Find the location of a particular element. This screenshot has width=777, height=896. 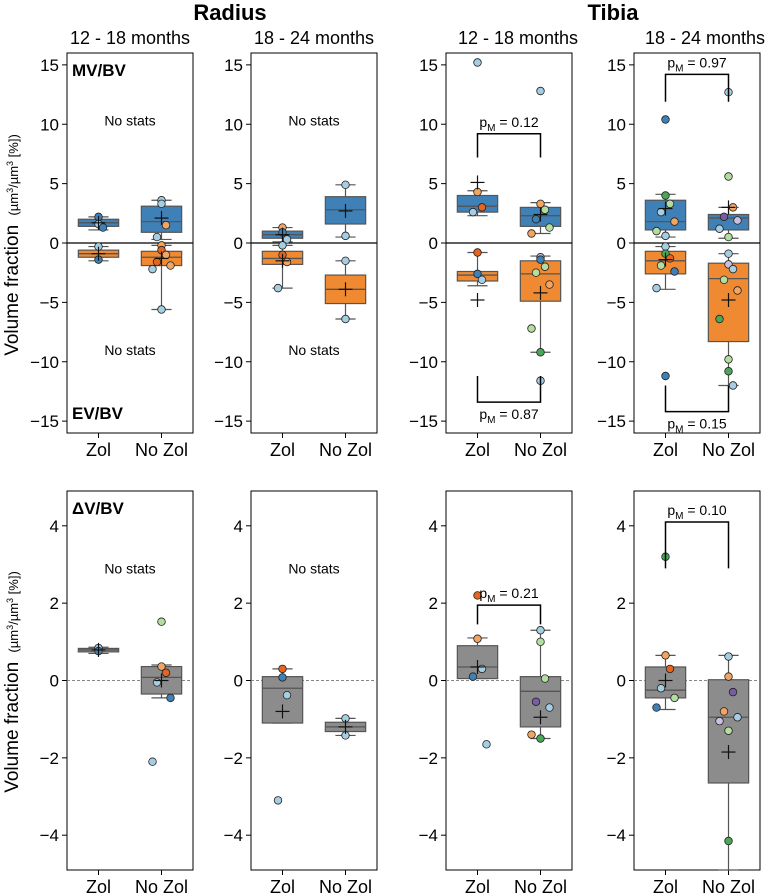

y-axis-label-unit-c: [%]) is located at coordinates (13, 147).